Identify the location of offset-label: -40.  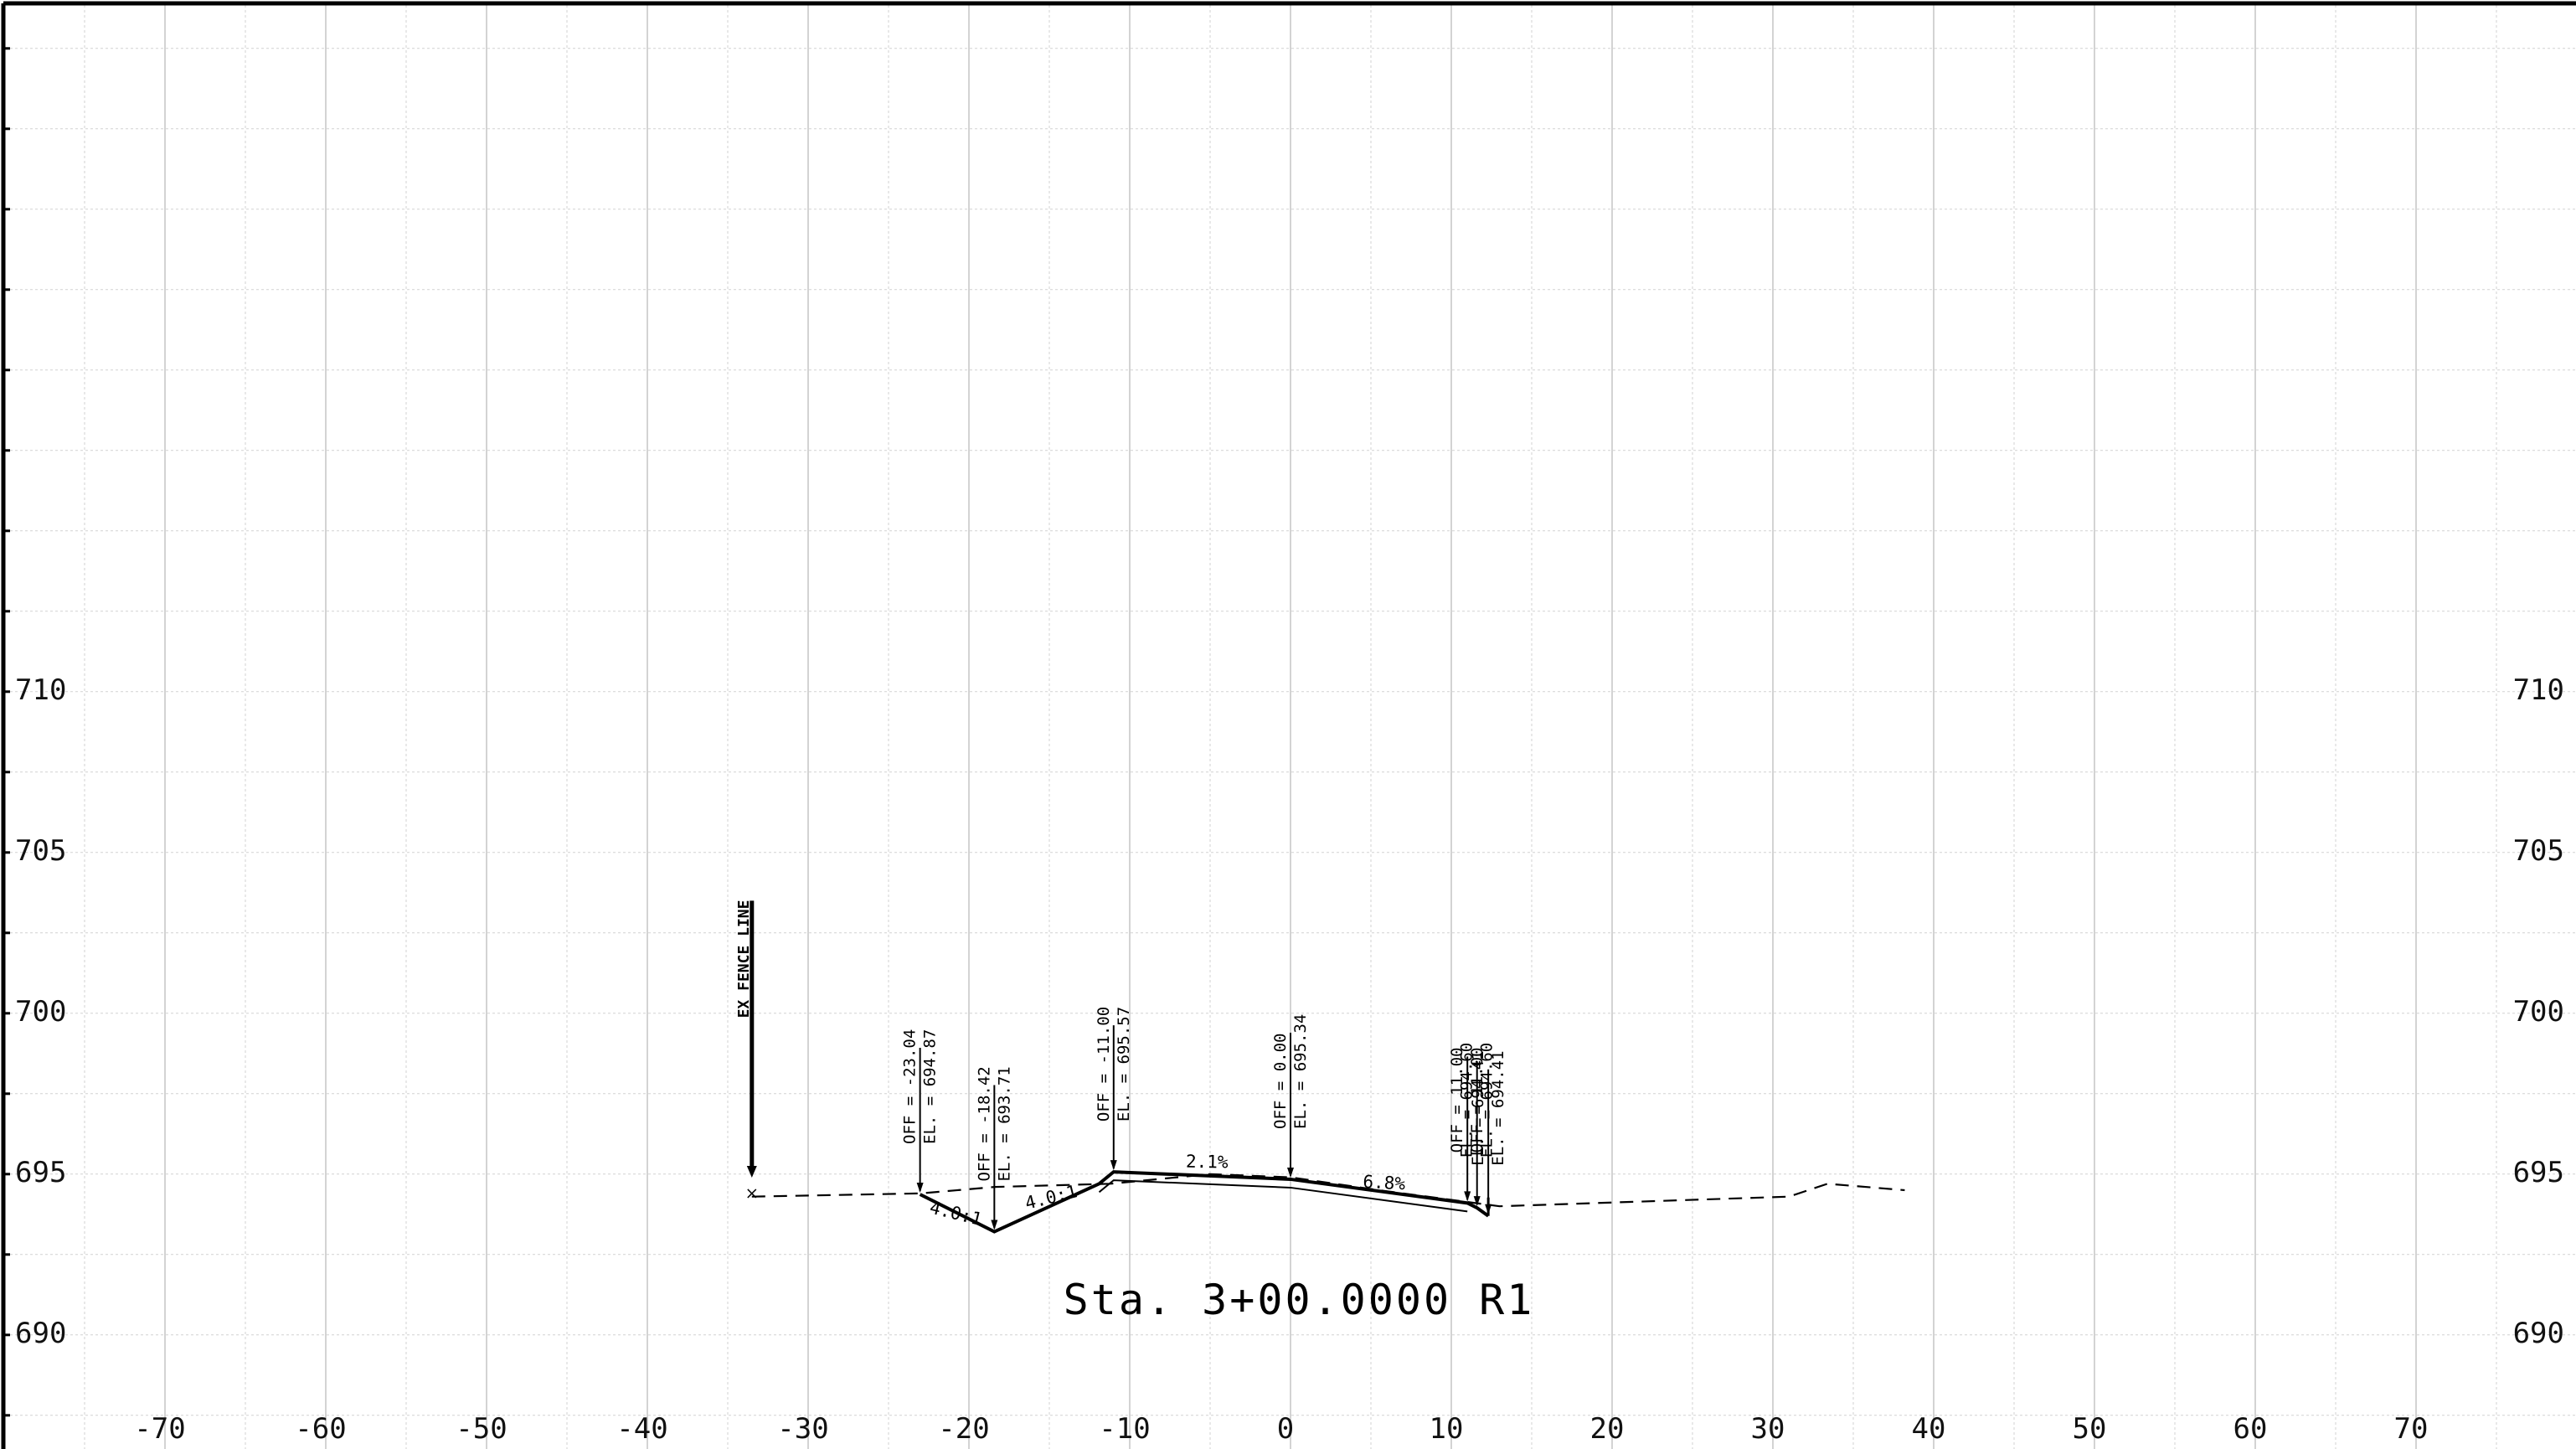
(641, 1429).